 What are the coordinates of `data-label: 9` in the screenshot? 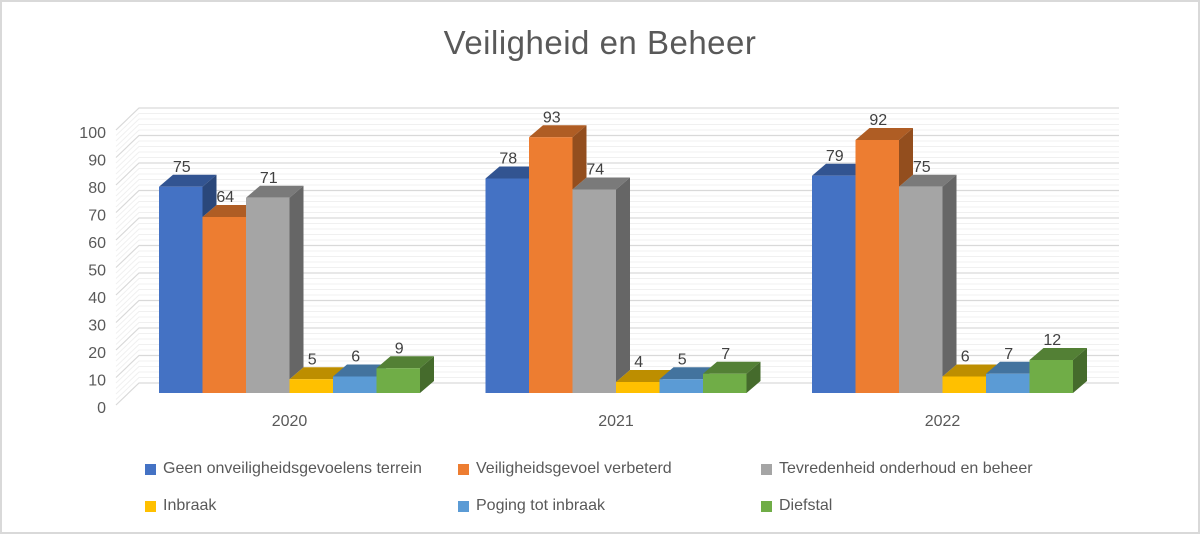 It's located at (399, 348).